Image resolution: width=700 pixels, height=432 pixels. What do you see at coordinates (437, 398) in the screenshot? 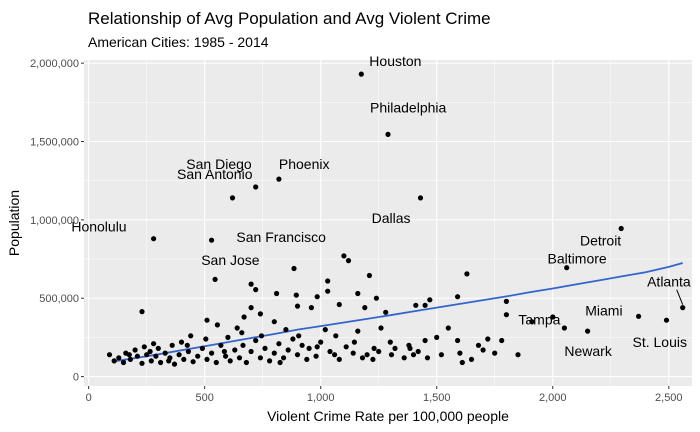
I see `x-tick-label: 1,500` at bounding box center [437, 398].